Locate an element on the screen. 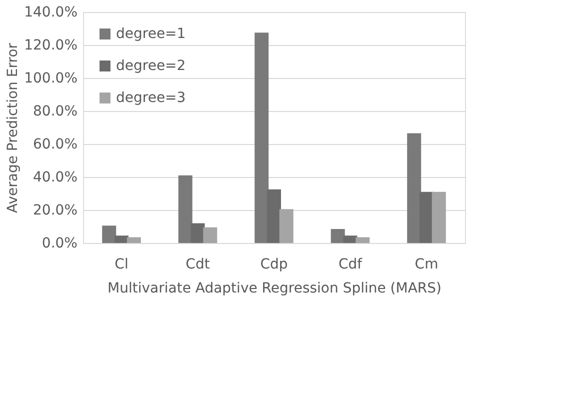  y-tick-label: 80.0% is located at coordinates (55, 112).